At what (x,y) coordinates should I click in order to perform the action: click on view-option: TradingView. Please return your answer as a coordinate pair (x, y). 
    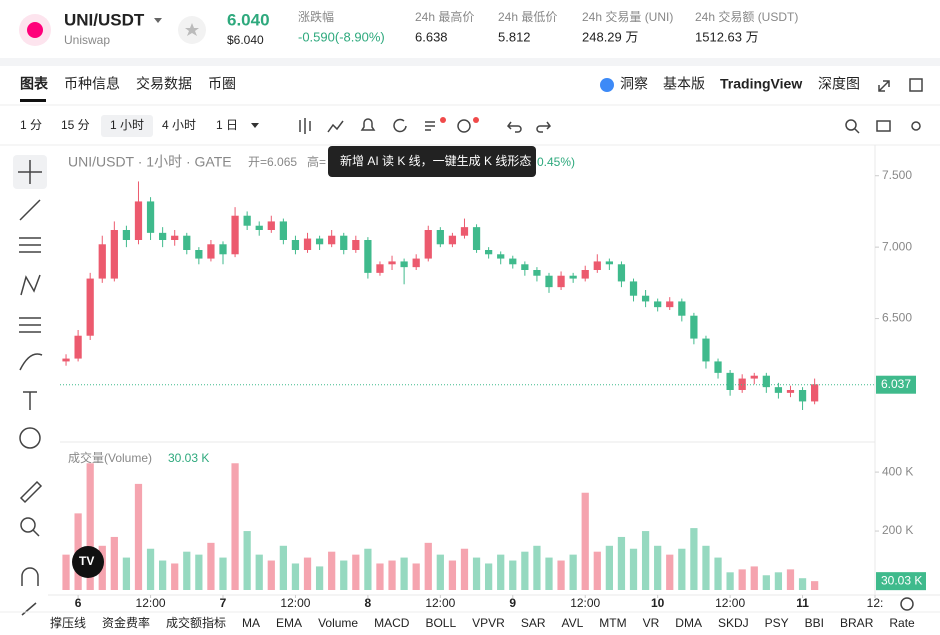
    Looking at the image, I should click on (761, 84).